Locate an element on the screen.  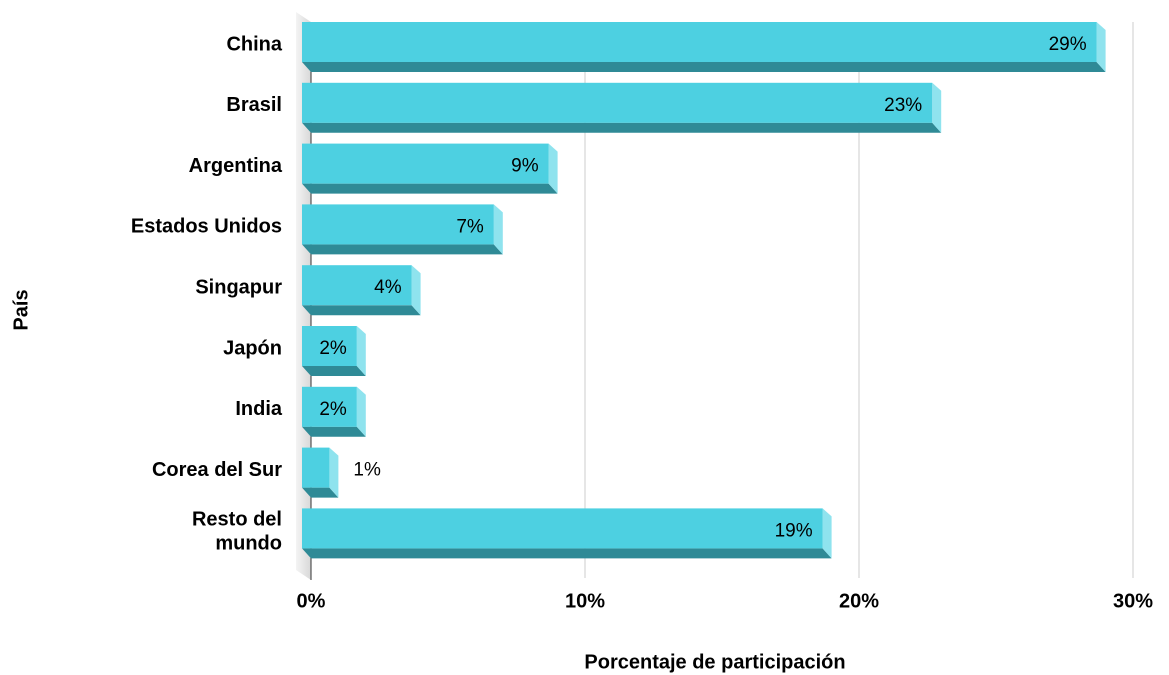
value-label: 19% is located at coordinates (794, 530).